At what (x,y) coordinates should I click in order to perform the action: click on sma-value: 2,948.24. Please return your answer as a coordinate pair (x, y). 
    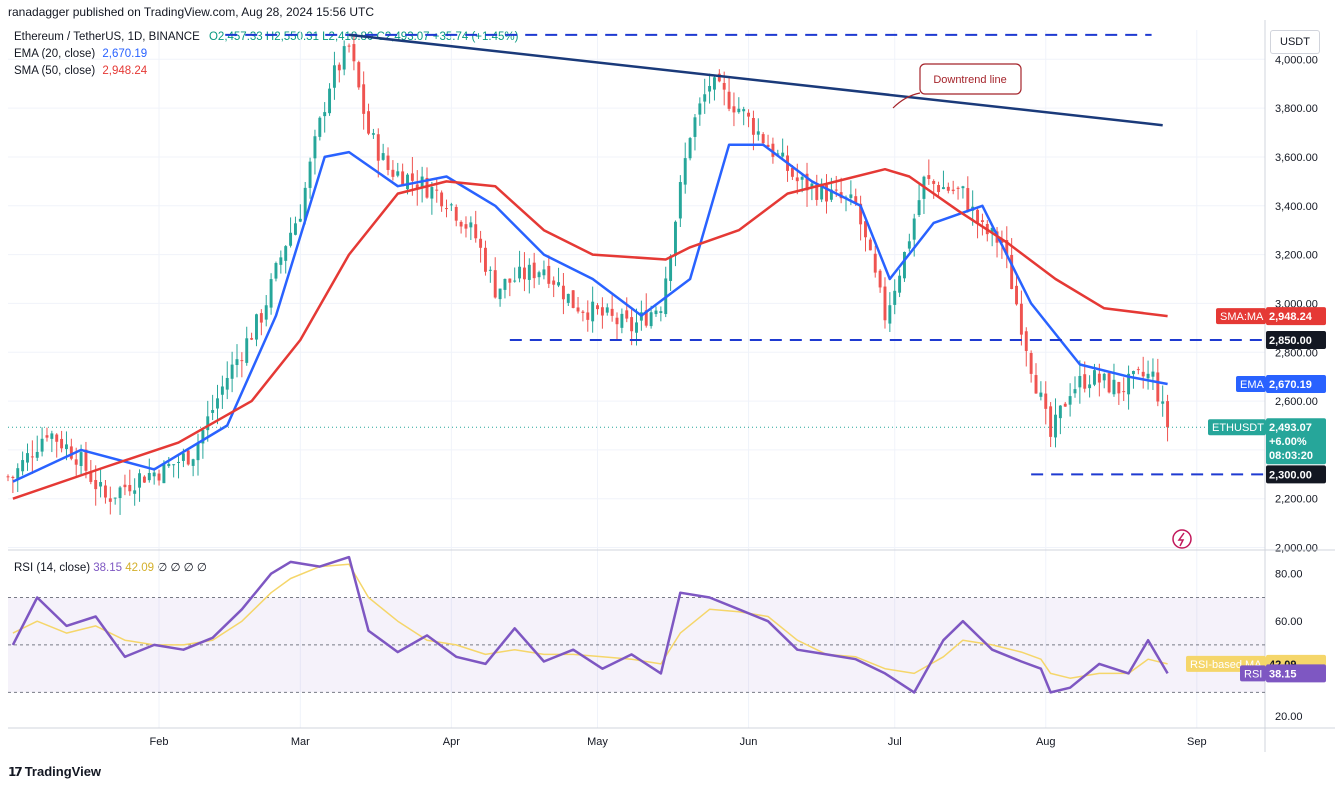
    Looking at the image, I should click on (125, 71).